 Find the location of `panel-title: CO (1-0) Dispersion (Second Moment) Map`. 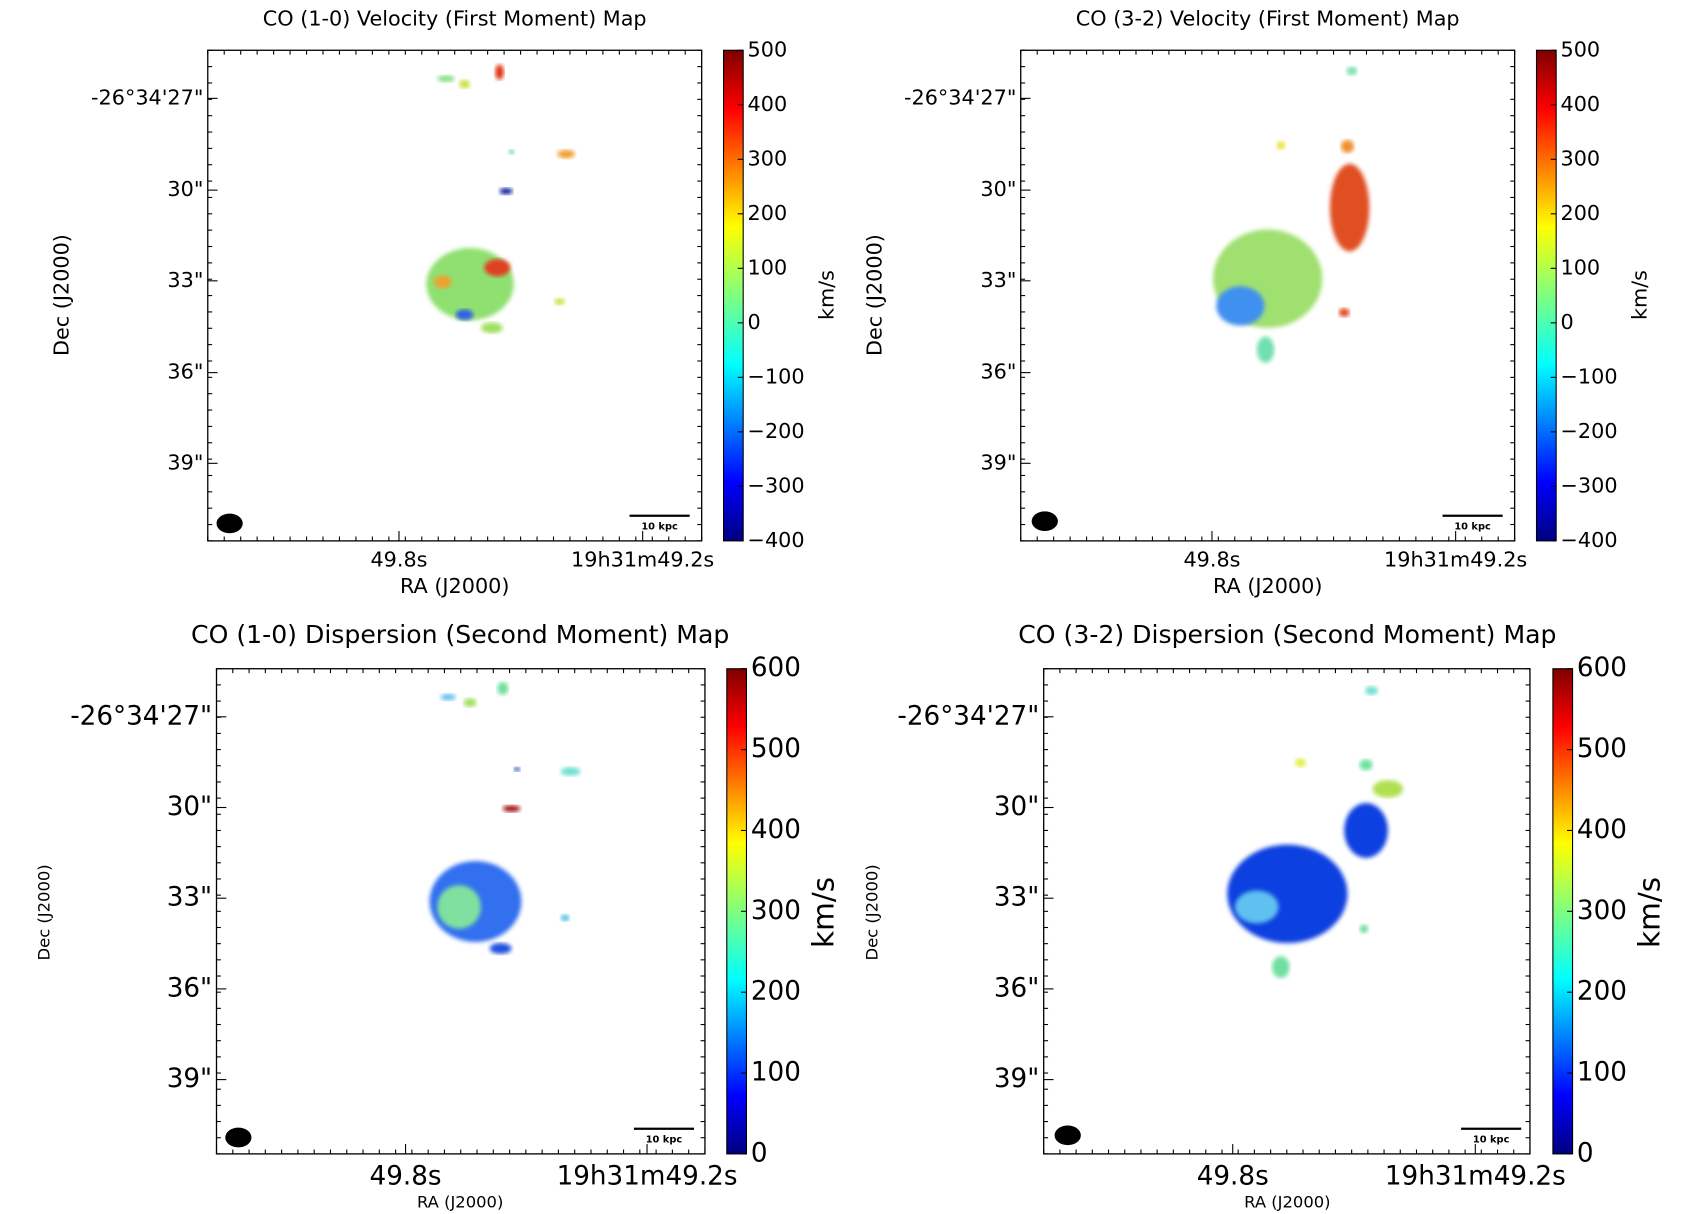

panel-title: CO (1-0) Dispersion (Second Moment) Map is located at coordinates (460, 634).